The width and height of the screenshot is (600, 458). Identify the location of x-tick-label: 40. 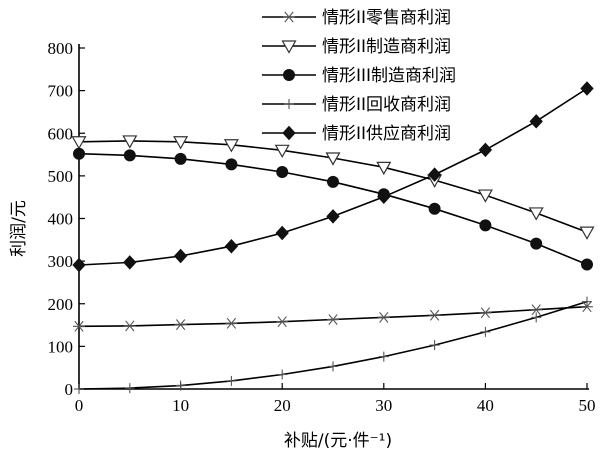
(485, 405).